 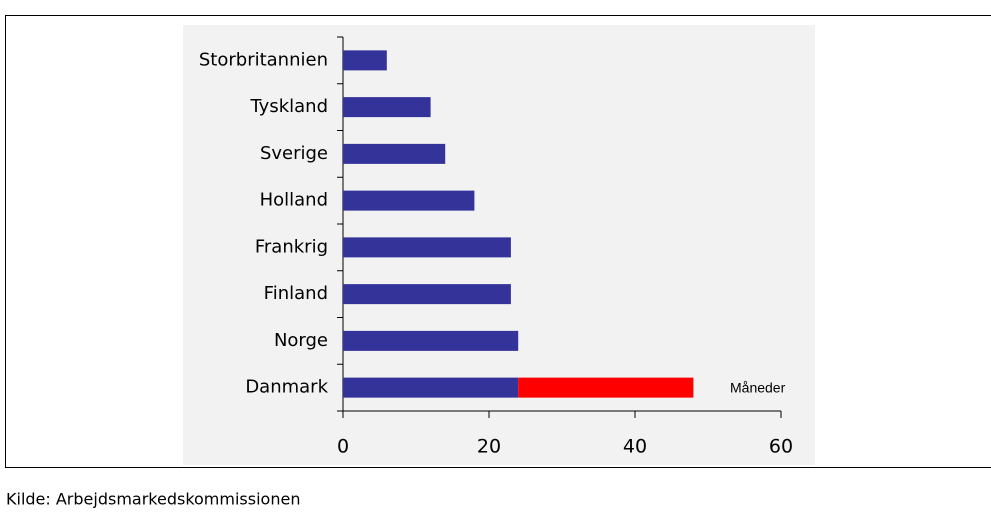 I want to click on x-tick-label: 20, so click(x=489, y=447).